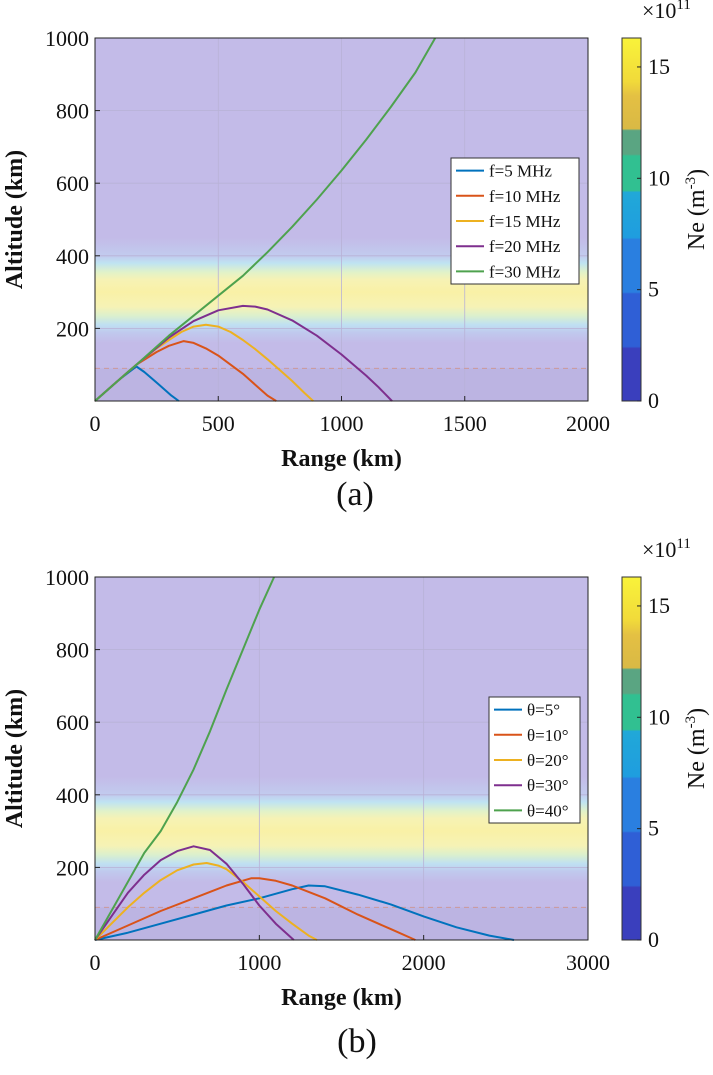  Describe the element at coordinates (548, 760) in the screenshot. I see `legend-entry: θ=20°` at that location.